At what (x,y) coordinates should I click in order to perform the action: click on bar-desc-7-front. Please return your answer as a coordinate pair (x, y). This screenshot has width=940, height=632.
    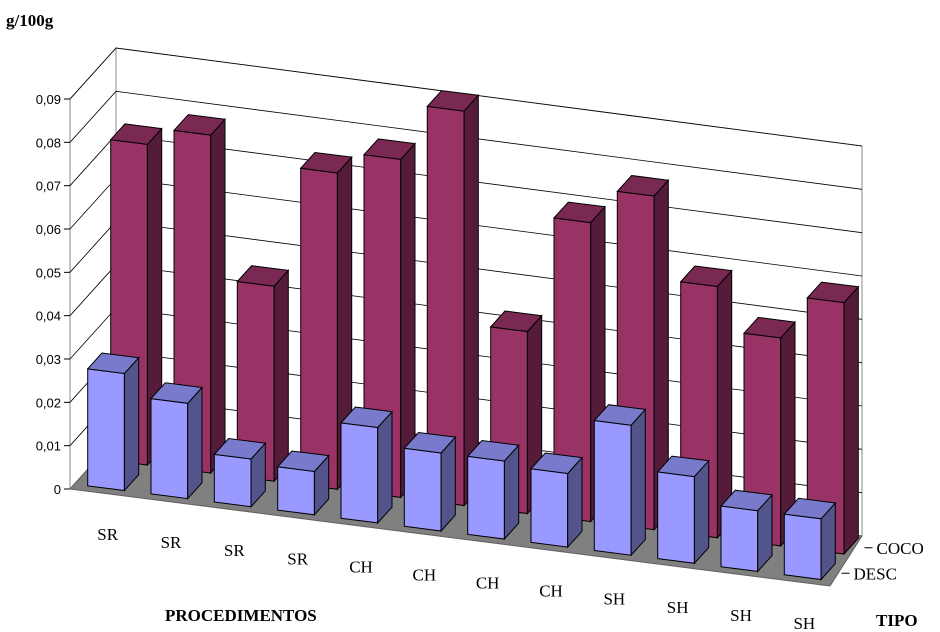
    Looking at the image, I should click on (486, 497).